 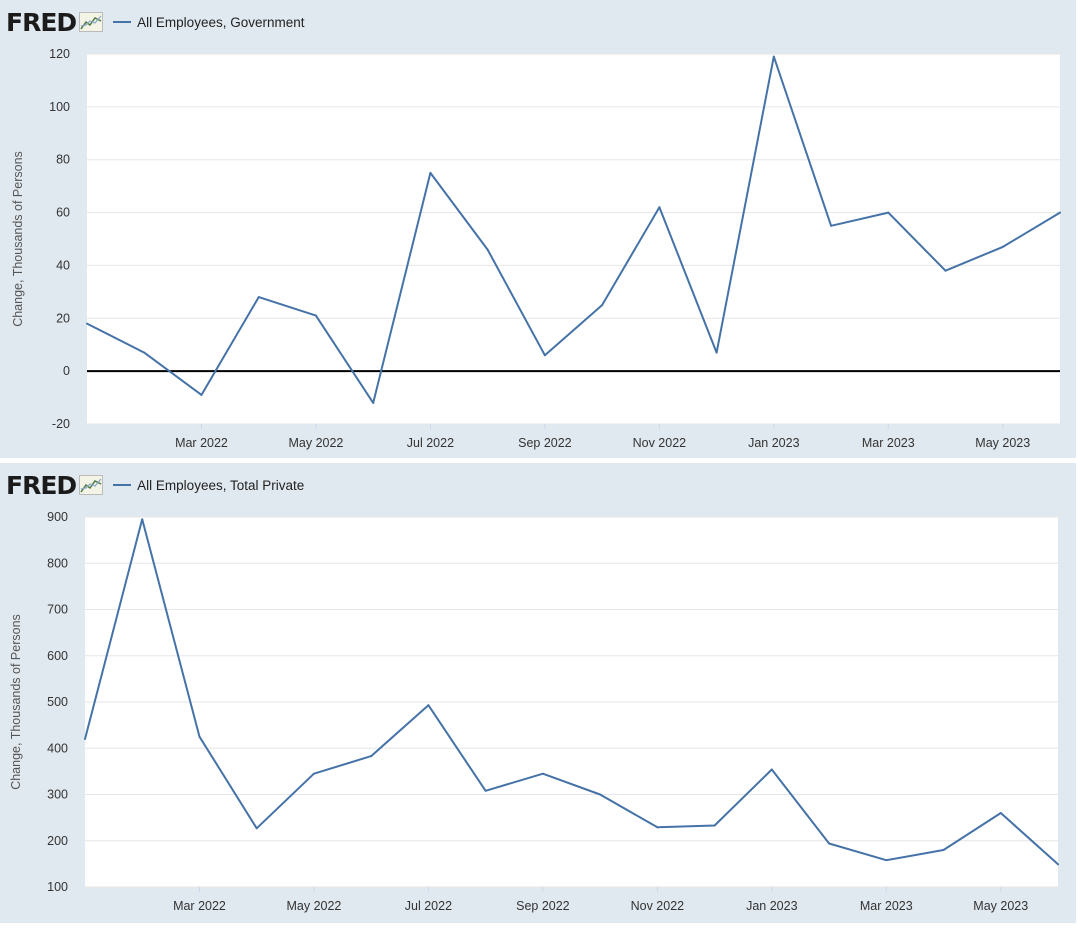 I want to click on y-tick-label: 40, so click(x=63, y=265).